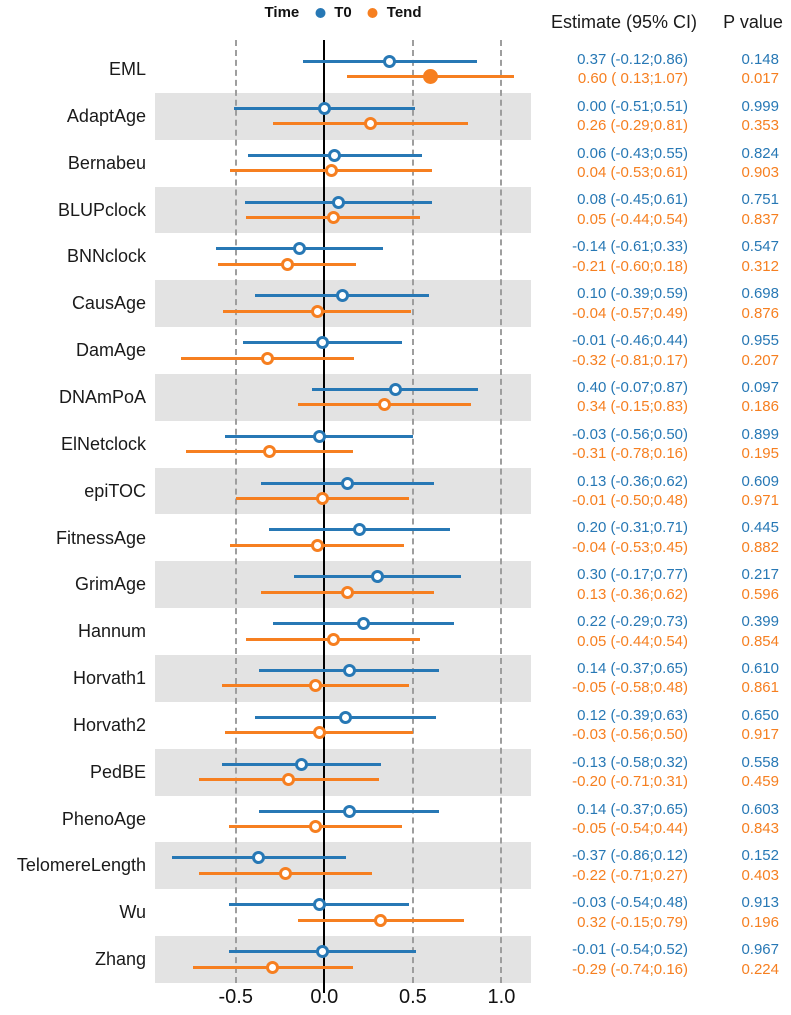  Describe the element at coordinates (760, 313) in the screenshot. I see `pvalue-text-tend: 0.876` at that location.